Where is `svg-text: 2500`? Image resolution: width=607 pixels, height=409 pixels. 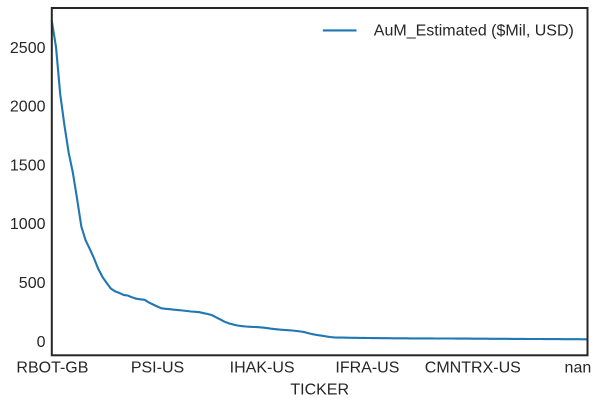 svg-text: 2500 is located at coordinates (28, 48).